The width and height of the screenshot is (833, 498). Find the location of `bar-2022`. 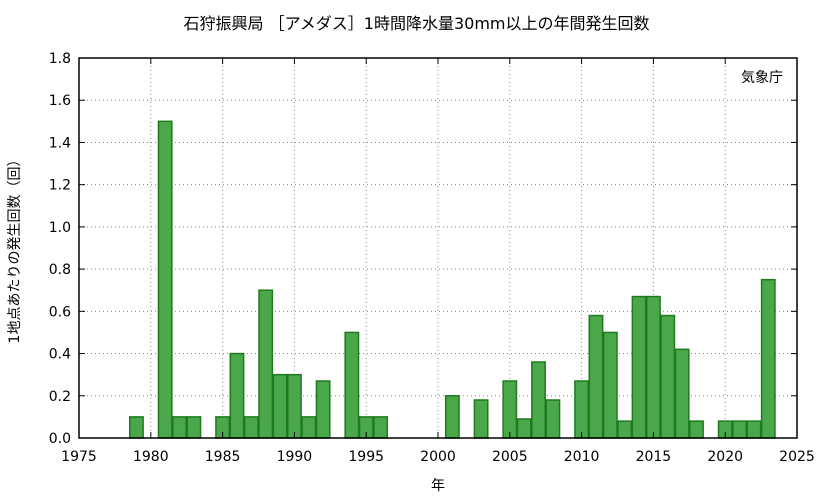

bar-2022 is located at coordinates (754, 429).